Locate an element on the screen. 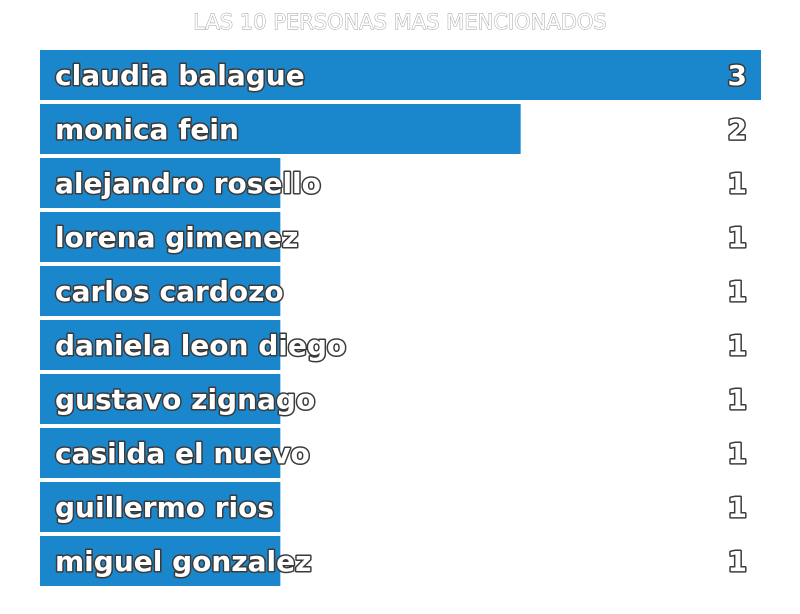 This screenshot has width=800, height=614. category-label-3: lorena gimenez is located at coordinates (176, 237).